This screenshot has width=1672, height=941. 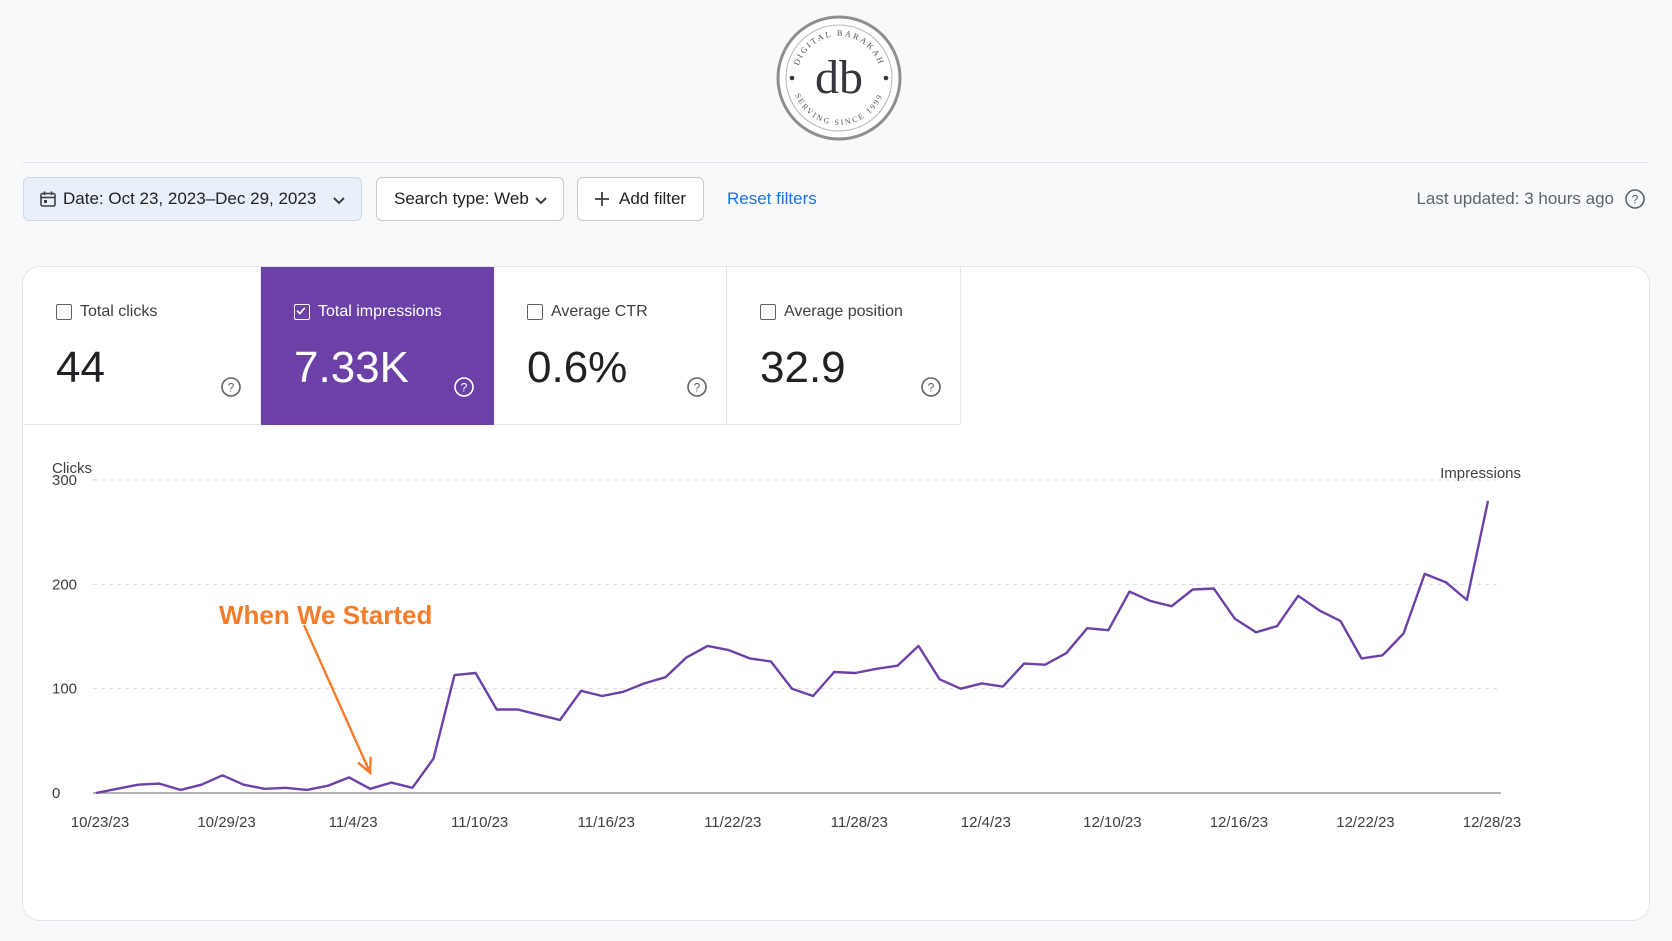 I want to click on metric-value: 44, so click(x=80, y=367).